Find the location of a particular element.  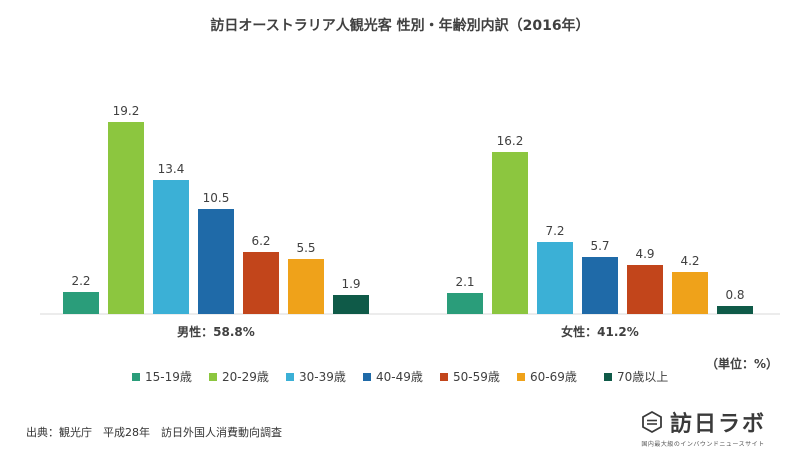

value-label-g1-s2: 7.2 is located at coordinates (554, 231).